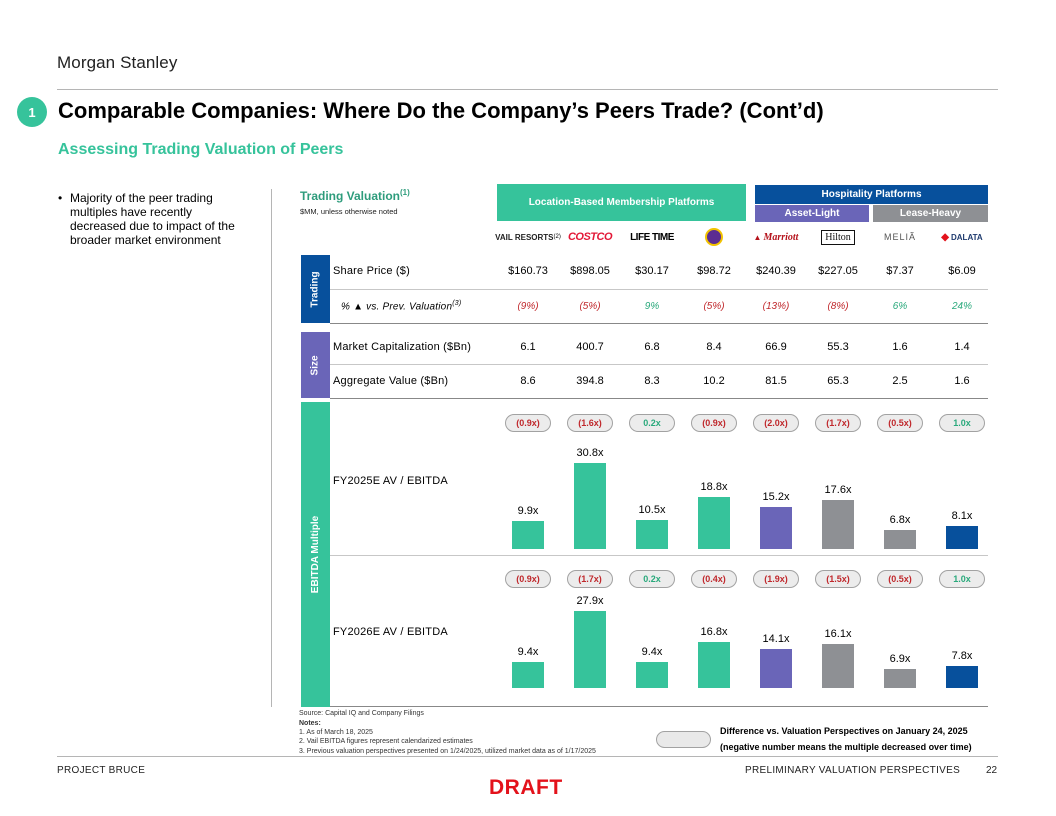 This screenshot has width=1056, height=816. What do you see at coordinates (838, 490) in the screenshot?
I see `bar-value-label: 17.6x` at bounding box center [838, 490].